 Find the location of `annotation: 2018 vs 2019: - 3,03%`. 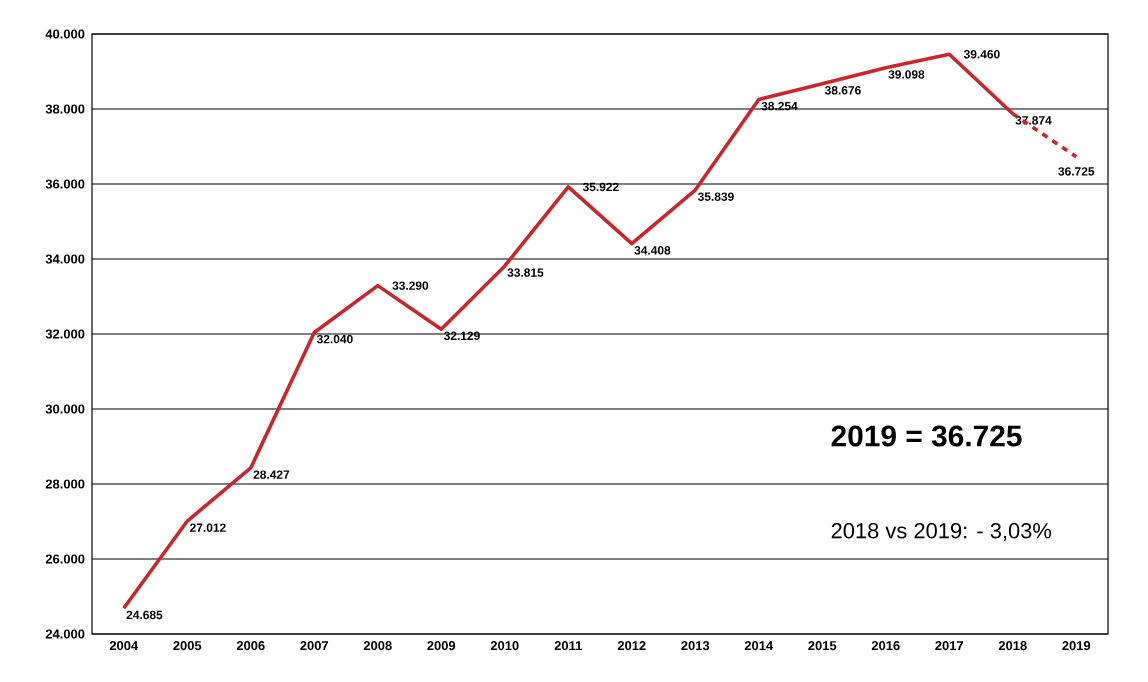

annotation: 2018 vs 2019: - 3,03% is located at coordinates (941, 532).